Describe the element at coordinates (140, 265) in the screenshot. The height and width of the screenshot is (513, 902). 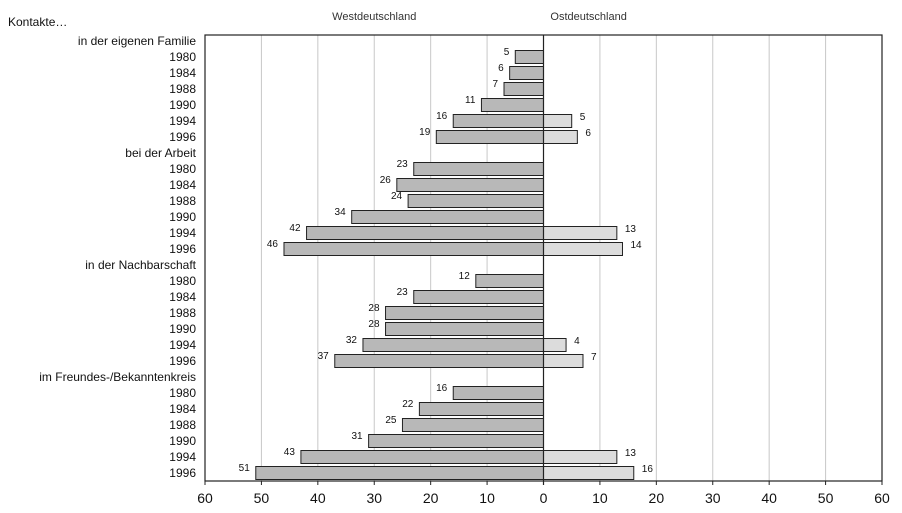
I see `group-label: in der Nachbarschaft` at that location.